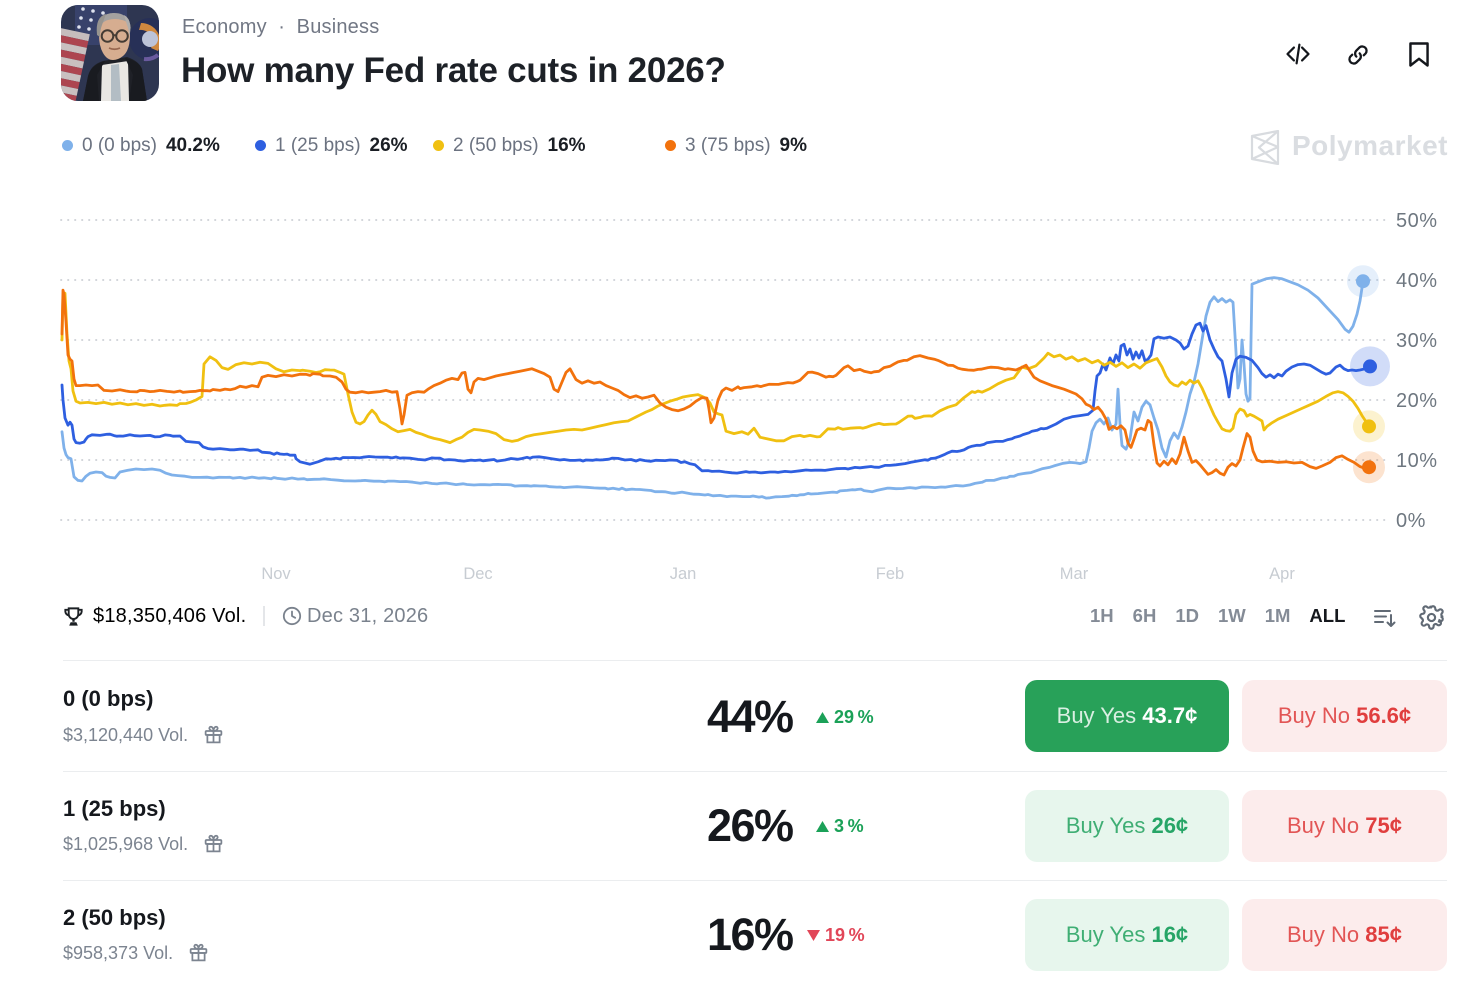 The height and width of the screenshot is (984, 1461). Describe the element at coordinates (1282, 574) in the screenshot. I see `svg-text: Apr` at that location.